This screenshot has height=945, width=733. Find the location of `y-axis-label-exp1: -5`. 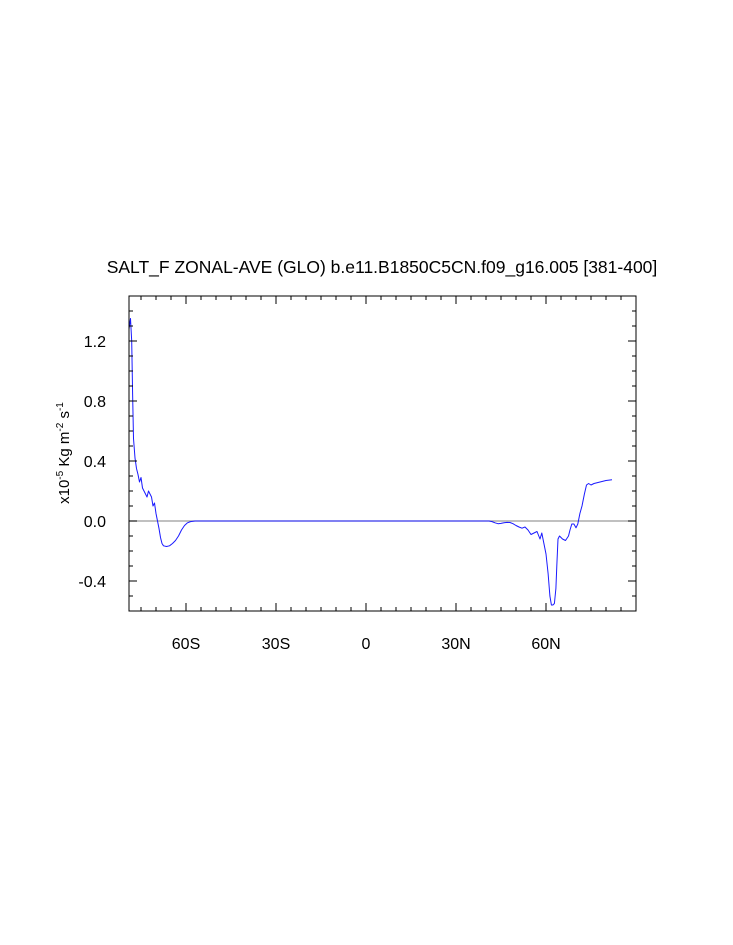

y-axis-label-exp1: -5 is located at coordinates (60, 474).